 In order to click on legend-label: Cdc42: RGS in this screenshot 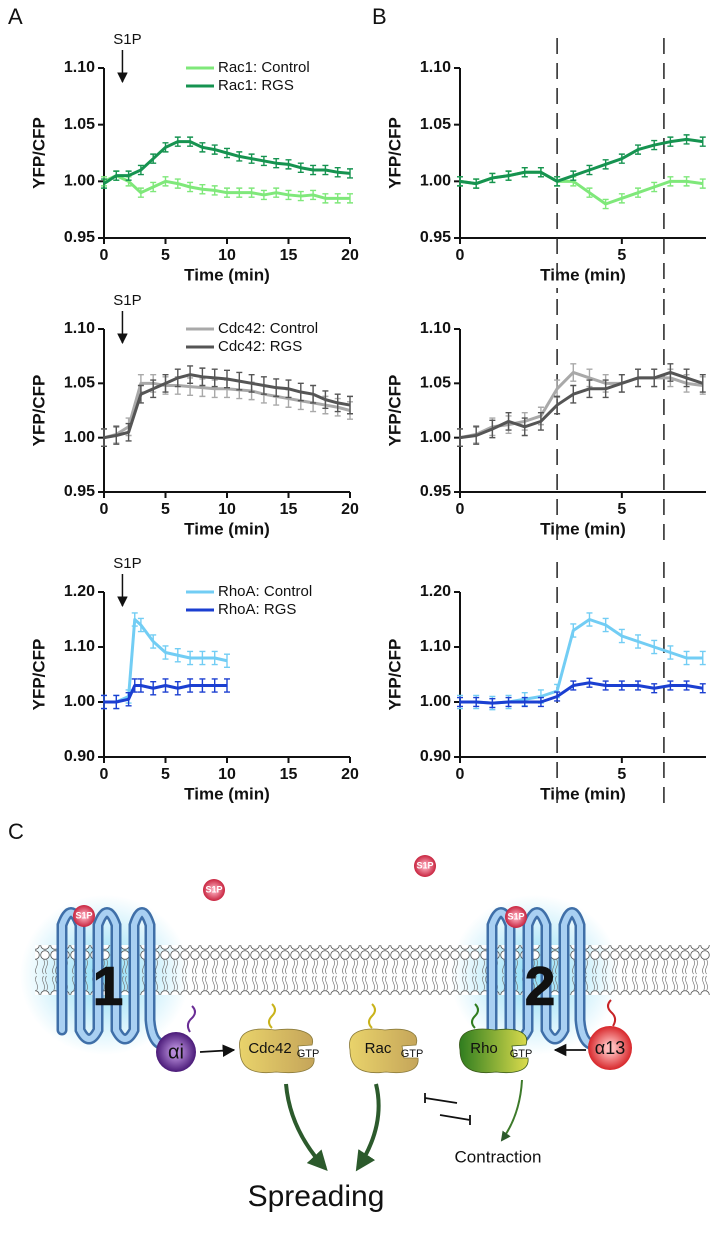, I will do `click(260, 346)`.